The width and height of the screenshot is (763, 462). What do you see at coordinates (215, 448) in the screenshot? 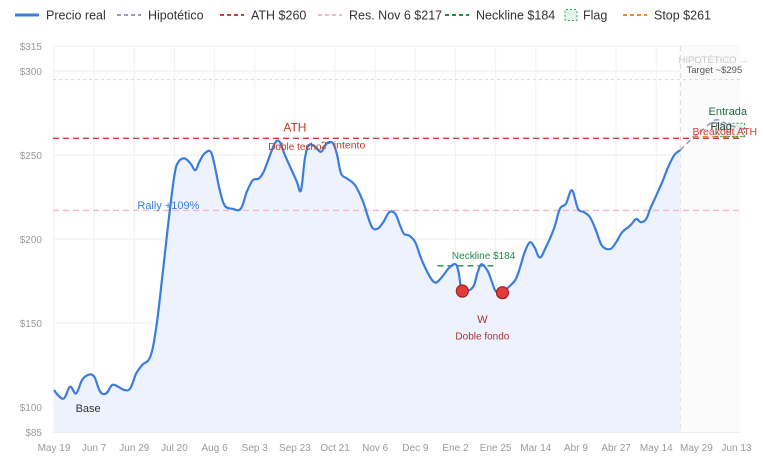
I see `x-tick-label-4: Aug 6` at bounding box center [215, 448].